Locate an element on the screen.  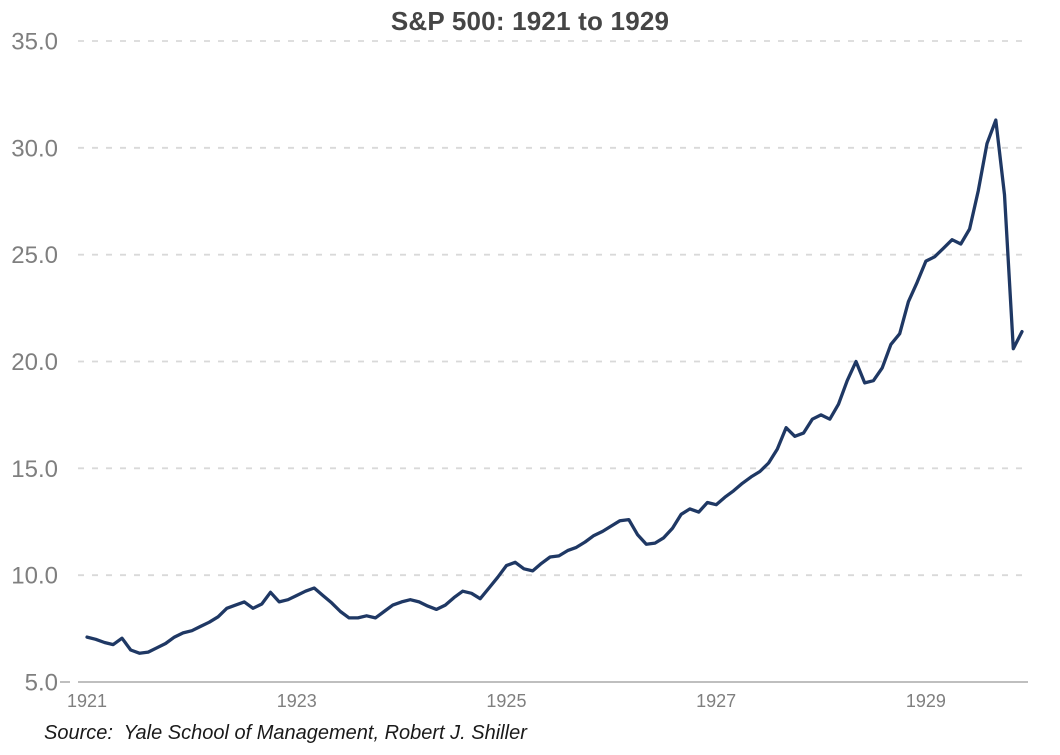
y-tick-label: 10.0 is located at coordinates (34, 576).